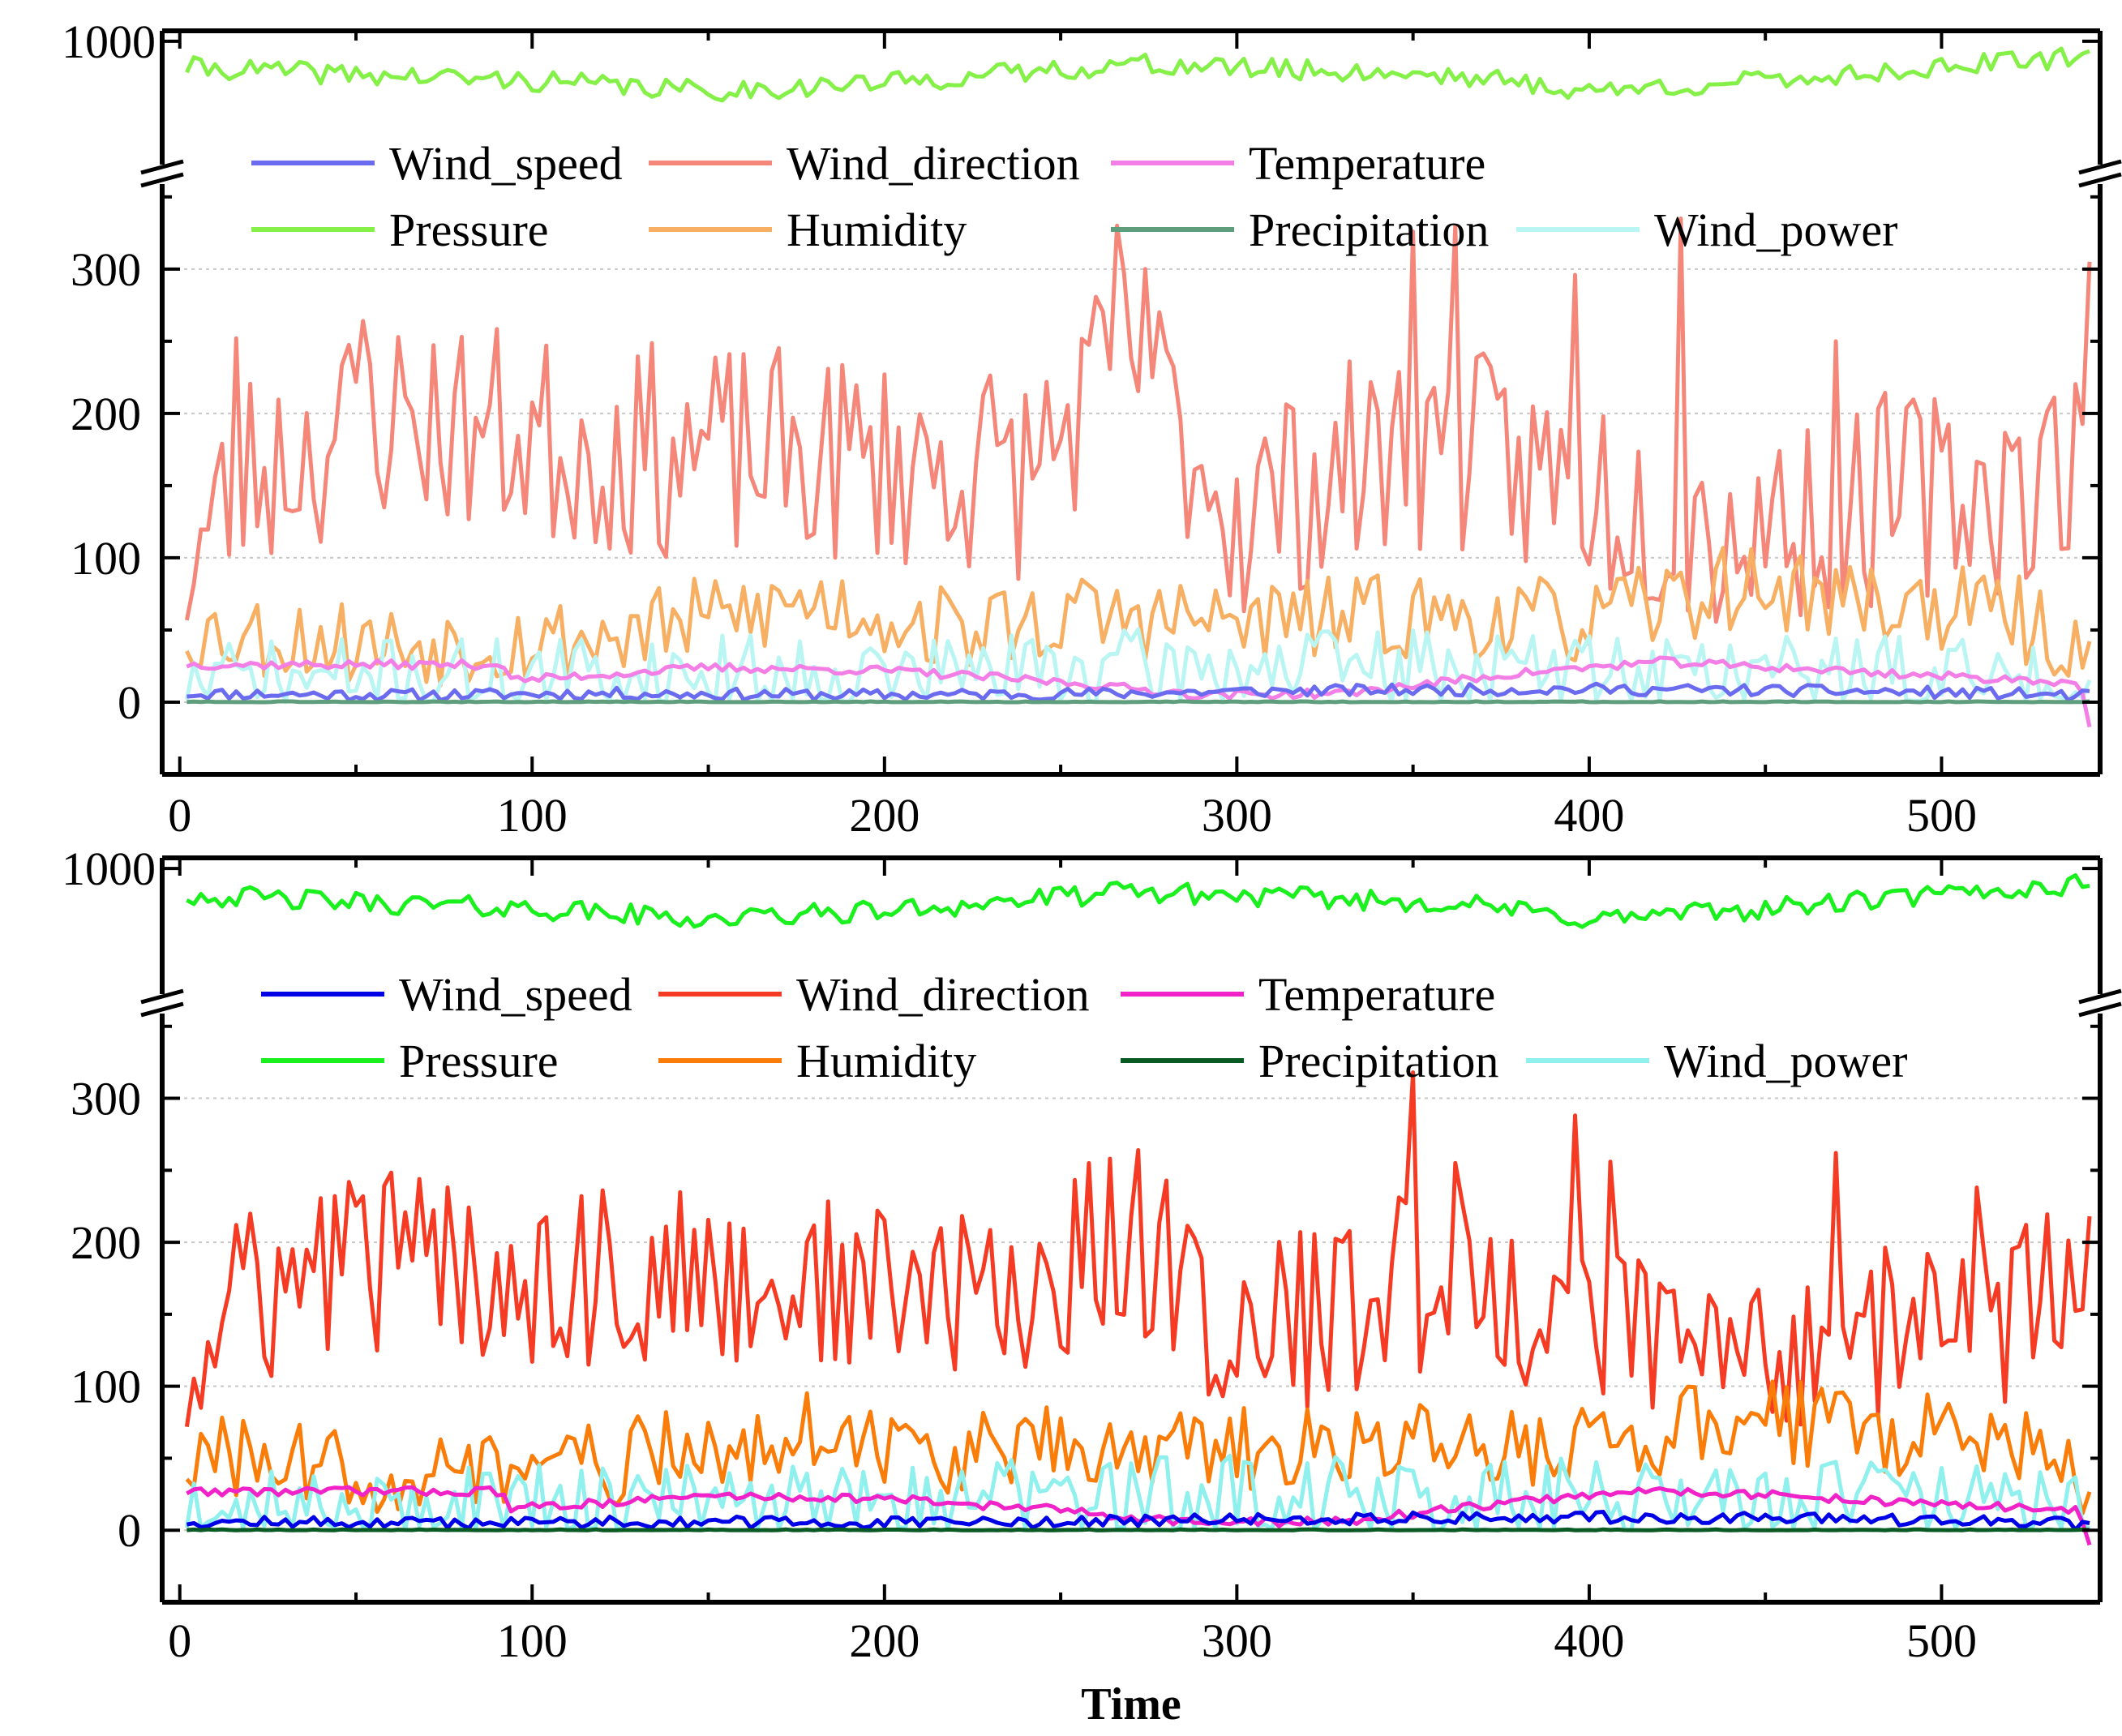  Describe the element at coordinates (1131, 1705) in the screenshot. I see `x-axis-label: Time` at that location.